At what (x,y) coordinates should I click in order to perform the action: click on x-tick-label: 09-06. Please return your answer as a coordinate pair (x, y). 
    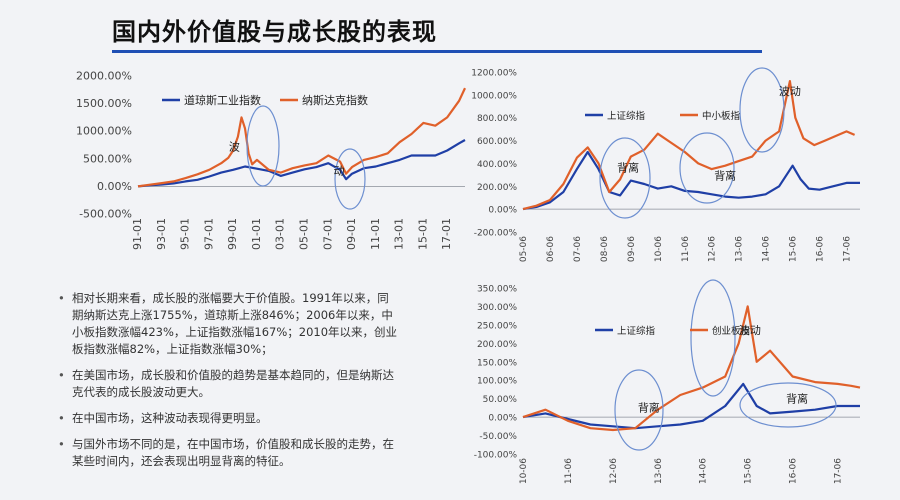
    Looking at the image, I should click on (632, 249).